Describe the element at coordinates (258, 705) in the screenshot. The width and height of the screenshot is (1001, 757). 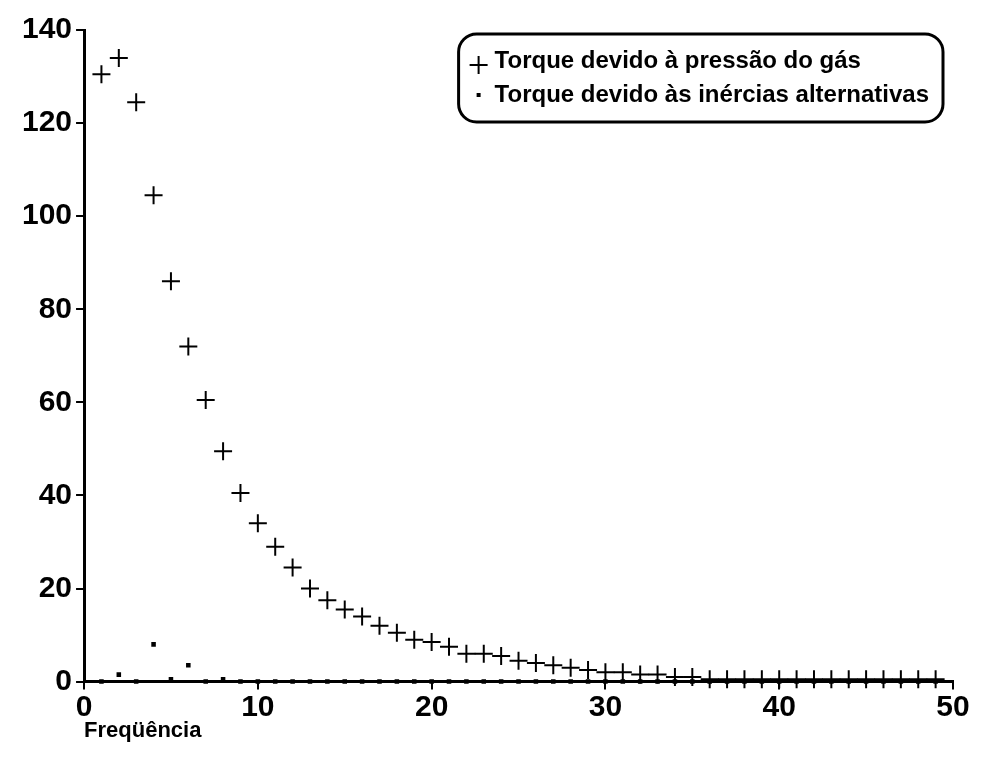
I see `x-tick-label: 10` at that location.